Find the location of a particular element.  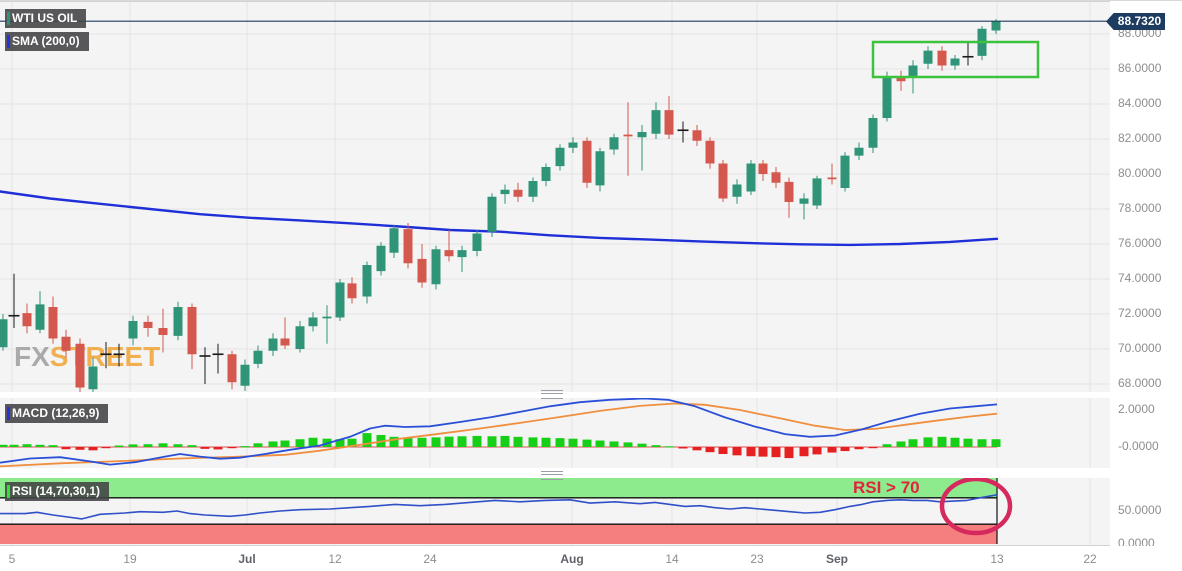

sma-200-line is located at coordinates (499, 218).